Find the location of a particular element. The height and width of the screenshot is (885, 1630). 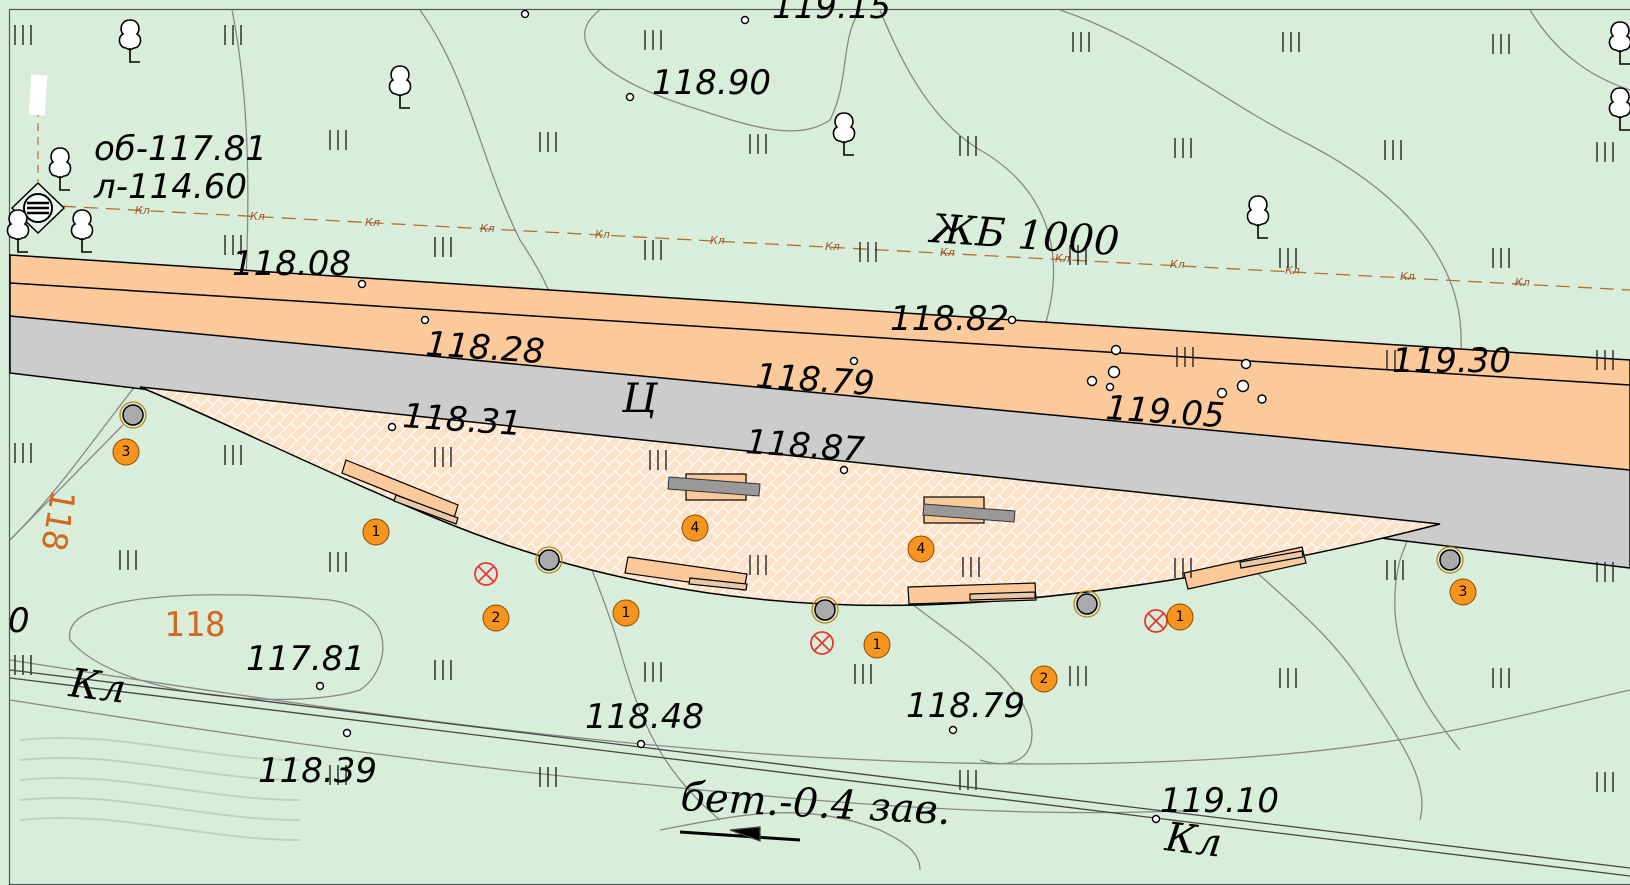

svg-text: об-117.81 is located at coordinates (180, 149).